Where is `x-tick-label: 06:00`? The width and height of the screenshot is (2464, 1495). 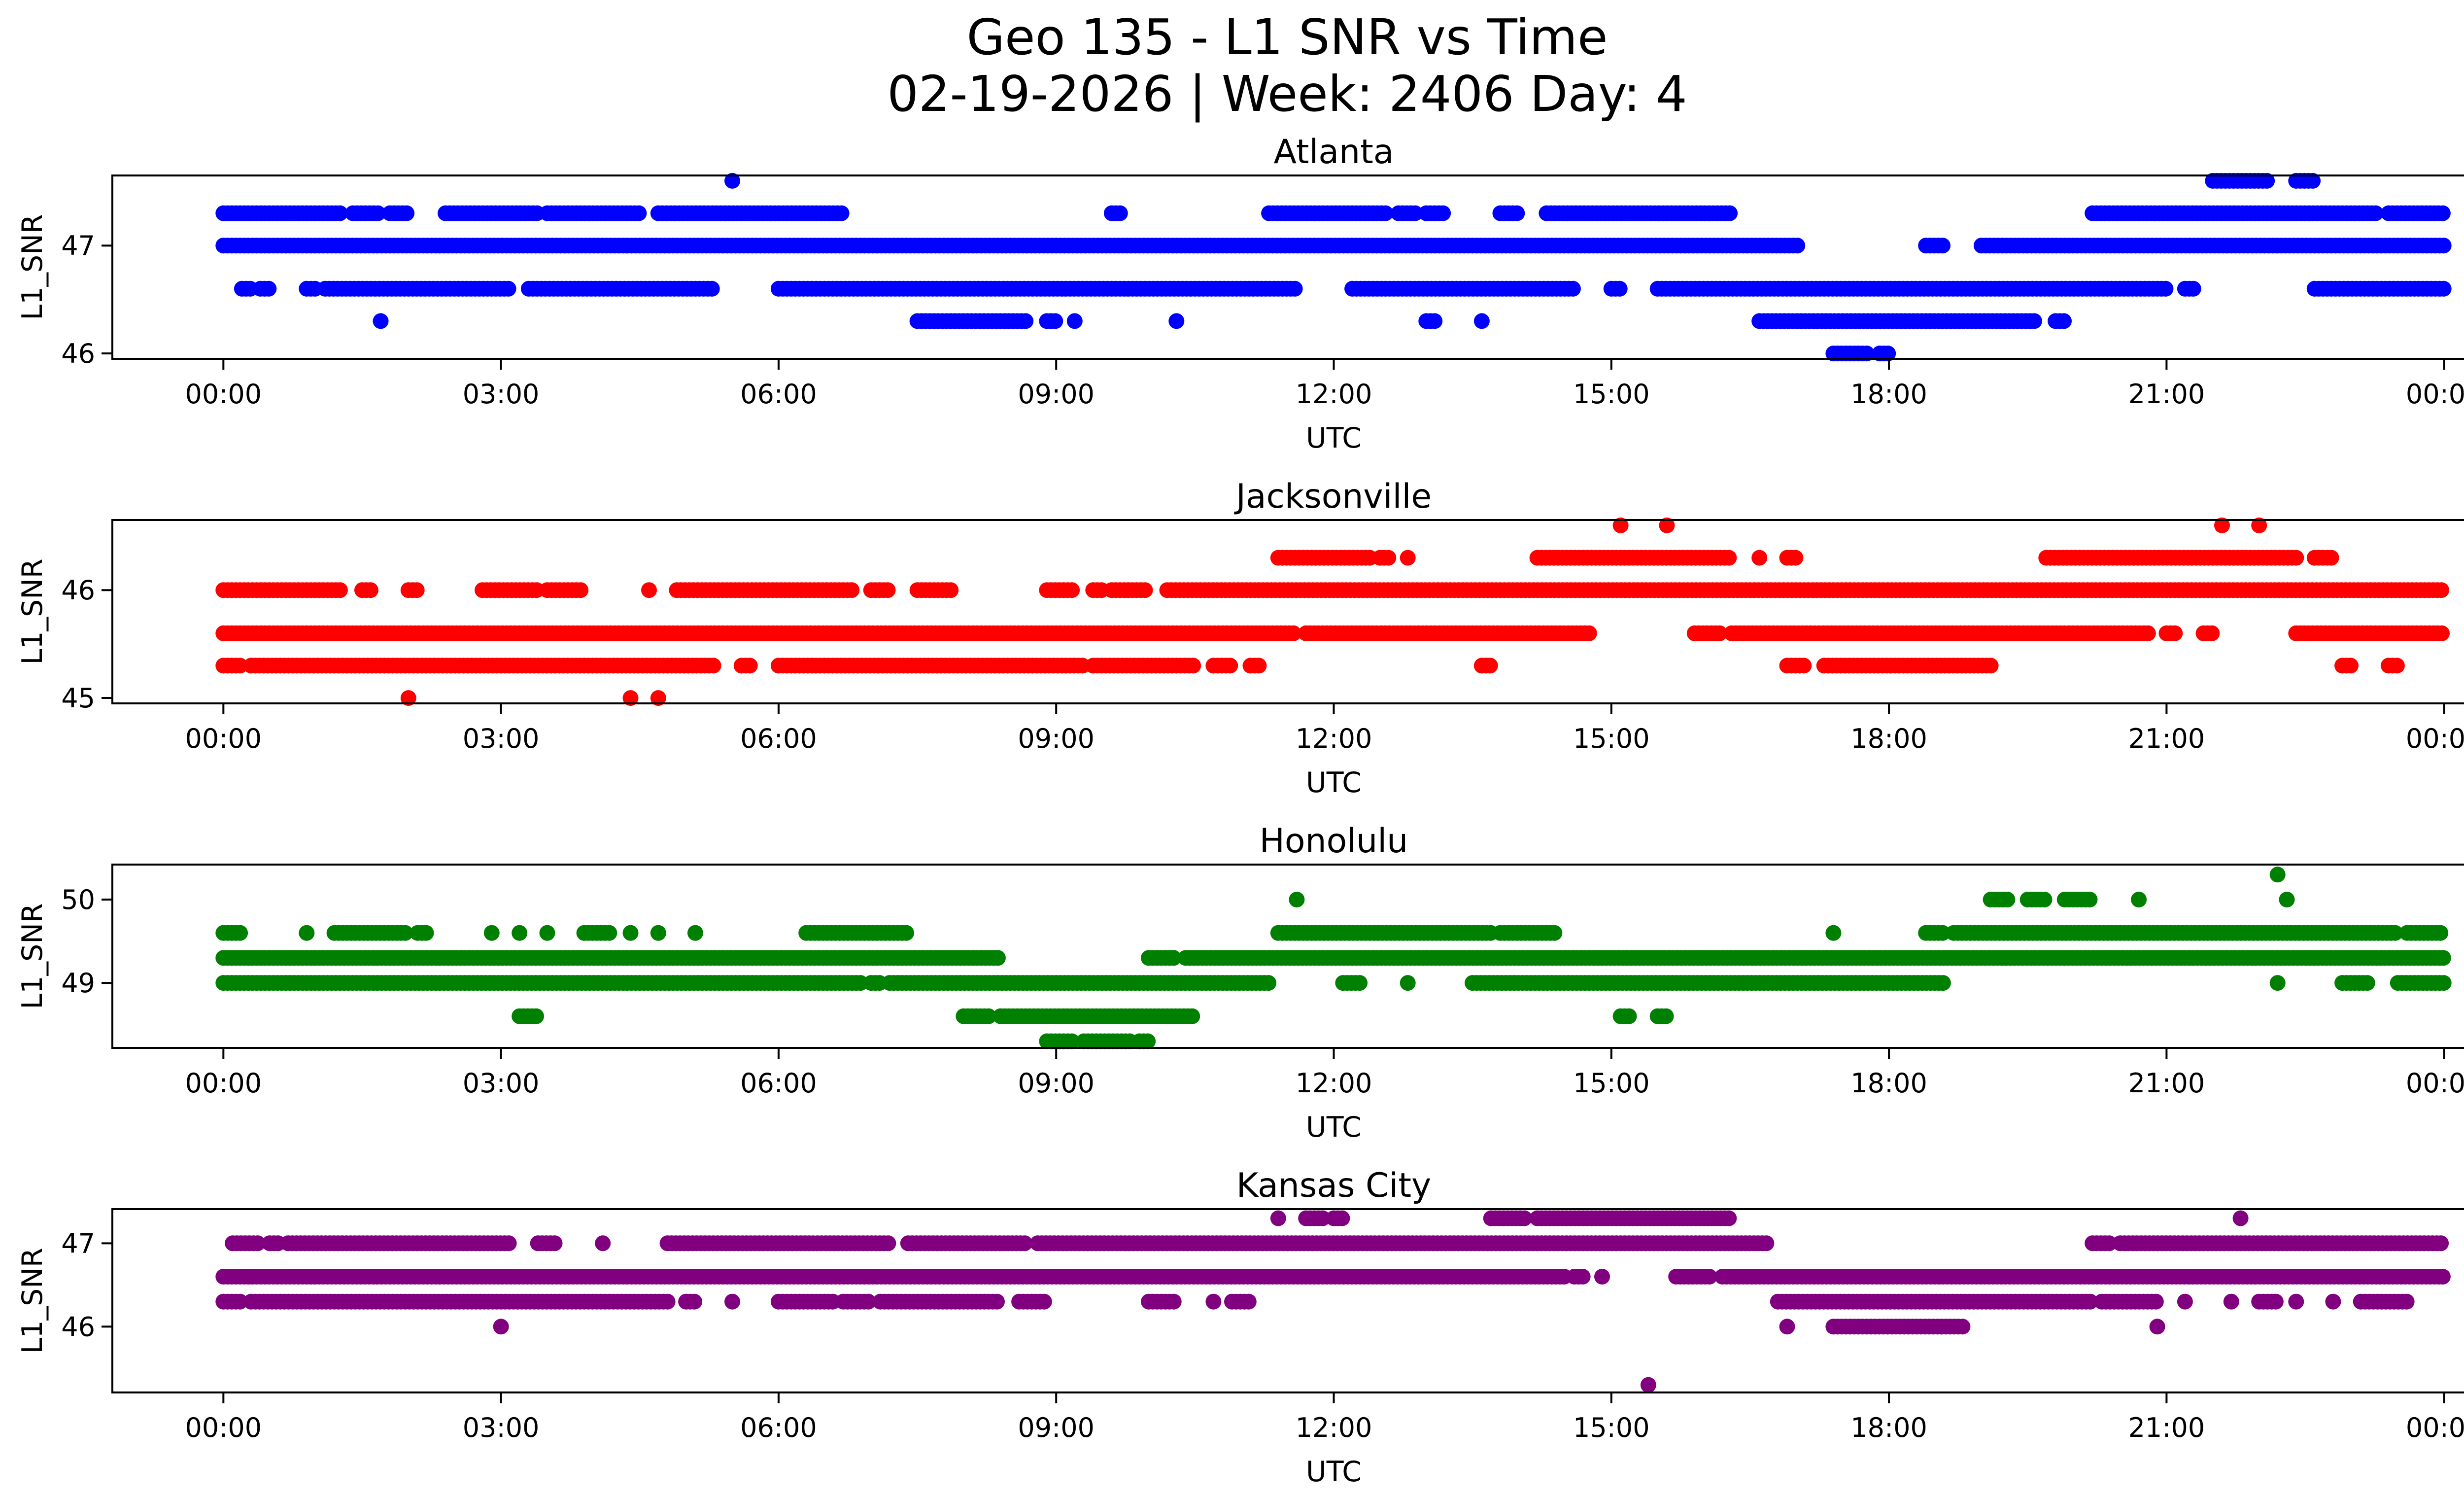 x-tick-label: 06:00 is located at coordinates (778, 1083).